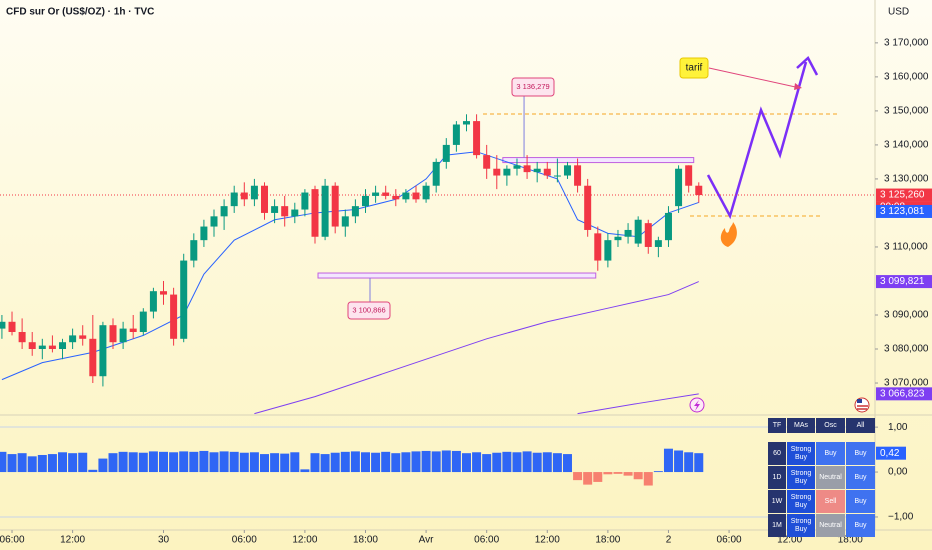  I want to click on table-cell: 1M, so click(777, 525).